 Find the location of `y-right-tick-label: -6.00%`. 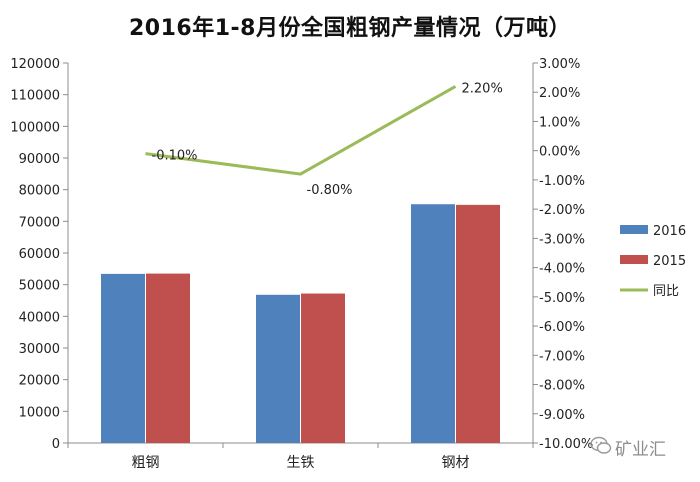

y-right-tick-label: -6.00% is located at coordinates (562, 327).